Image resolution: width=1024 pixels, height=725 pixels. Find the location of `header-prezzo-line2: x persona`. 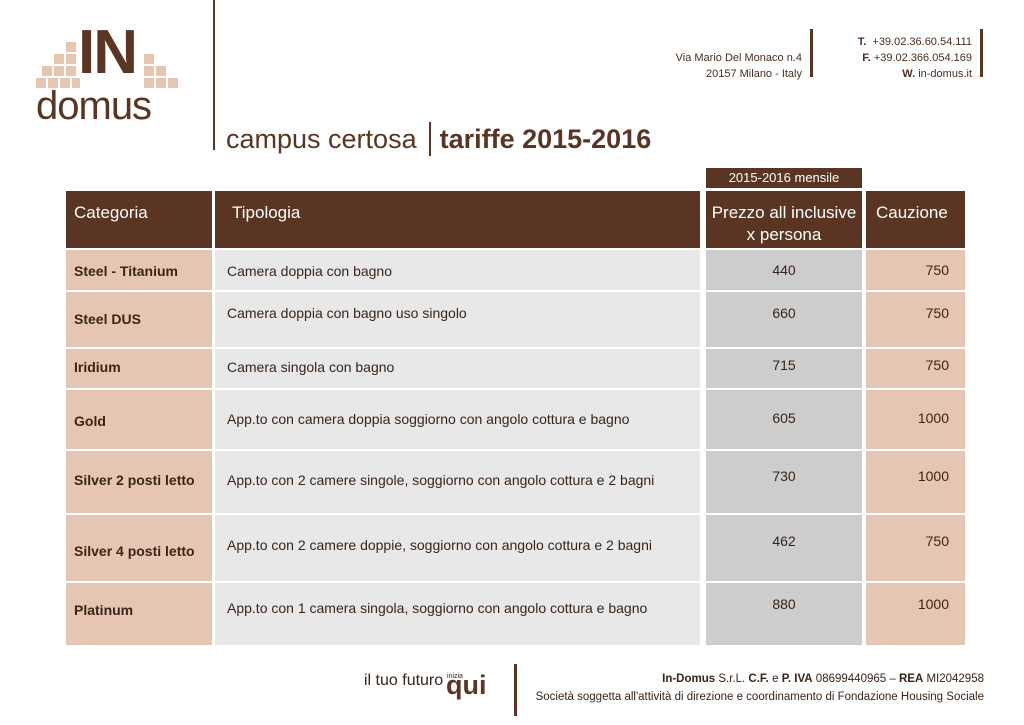

header-prezzo-line2: x persona is located at coordinates (784, 234).